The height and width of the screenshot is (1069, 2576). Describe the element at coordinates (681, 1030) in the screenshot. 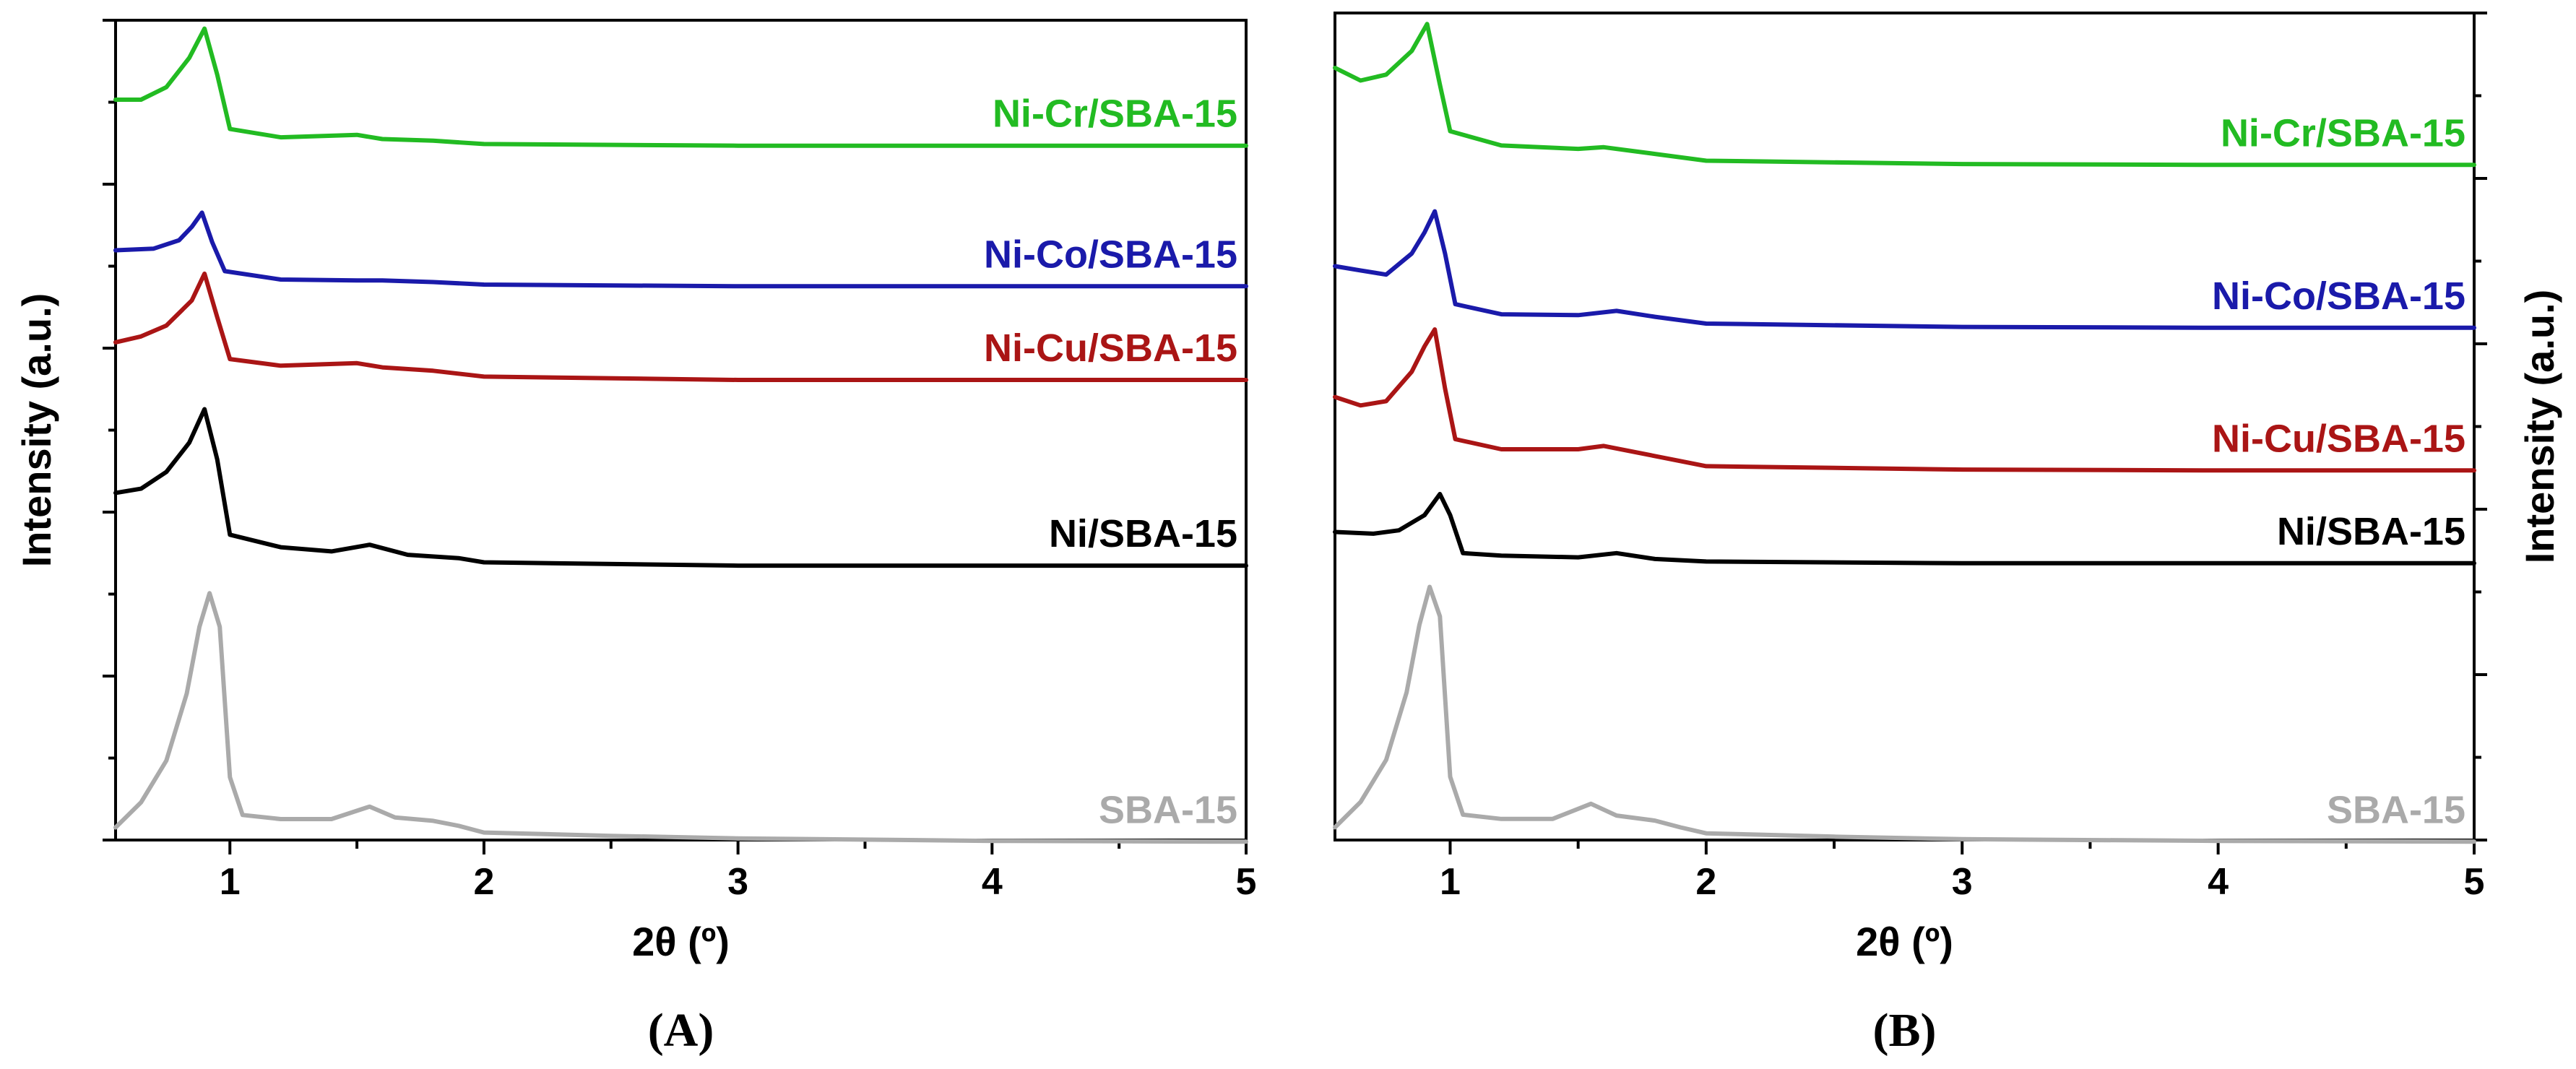

I see `panel-label: (A)` at that location.